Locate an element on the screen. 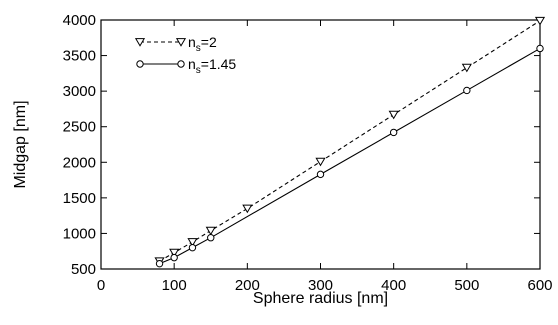 This screenshot has width=558, height=325. y-tick-label: 3000 is located at coordinates (79, 91).